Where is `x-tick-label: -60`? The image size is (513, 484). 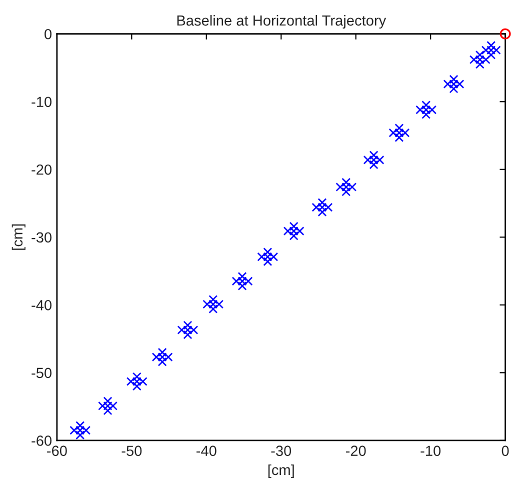 x-tick-label: -60 is located at coordinates (57, 451).